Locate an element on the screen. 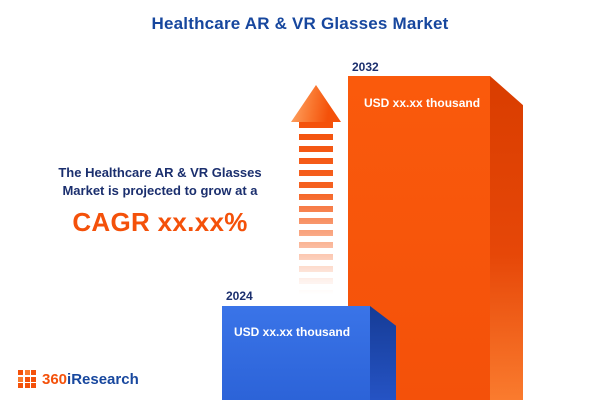 This screenshot has height=400, width=600. bar-2024-value-label: USD xx.xx thousand is located at coordinates (292, 332).